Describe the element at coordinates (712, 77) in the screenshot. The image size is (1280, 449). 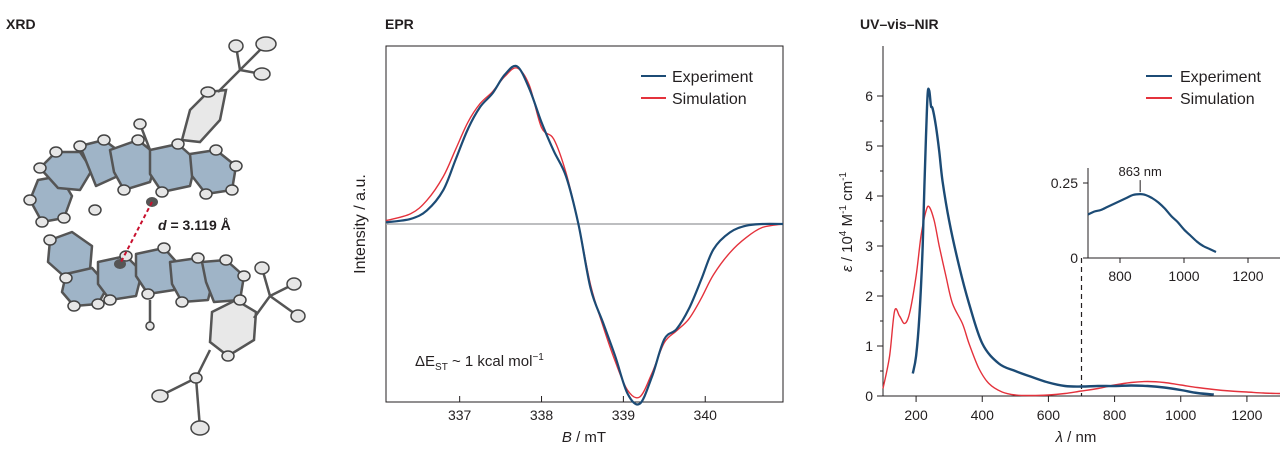
I see `epr-legend-label-experiment: Experiment` at that location.